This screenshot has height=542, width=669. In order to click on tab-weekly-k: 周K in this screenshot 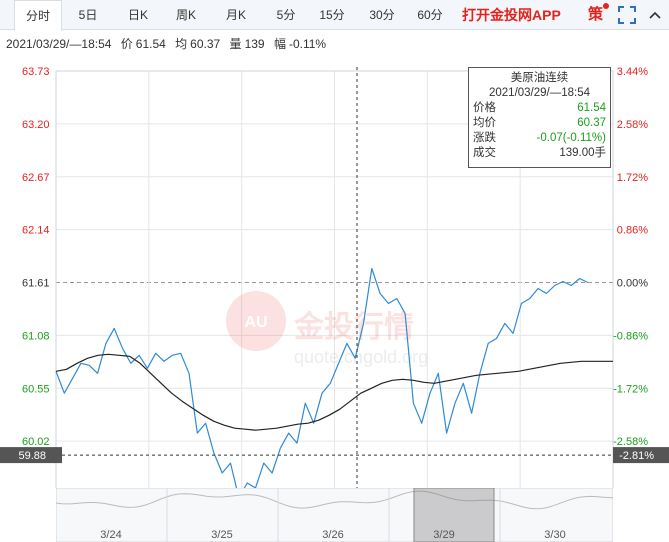, I will do `click(185, 15)`.